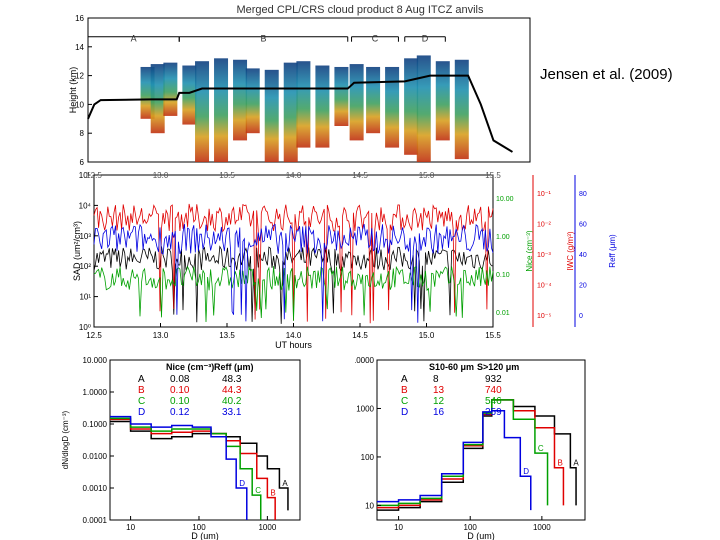  I want to click on table-cell: 8, so click(436, 379).